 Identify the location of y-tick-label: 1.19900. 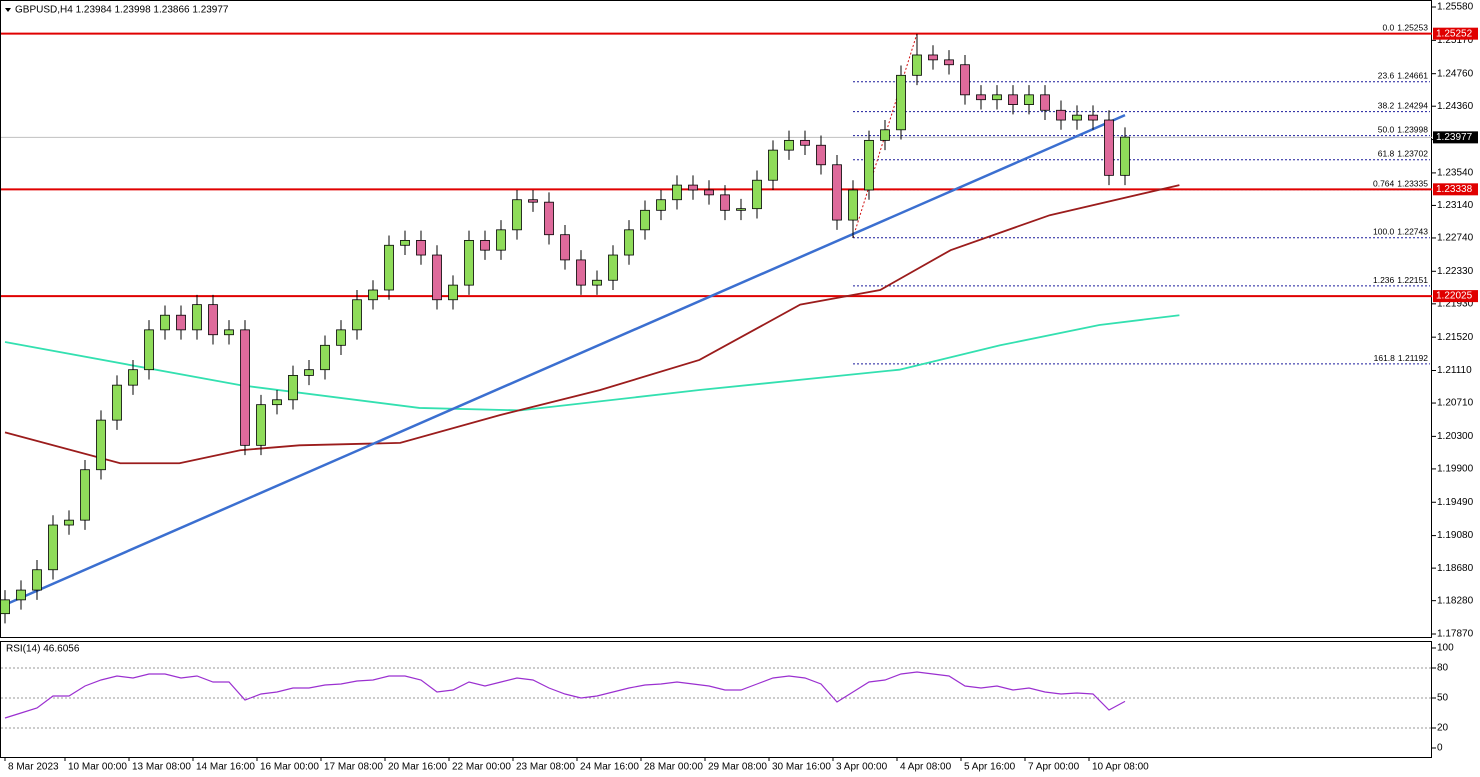
(1455, 469).